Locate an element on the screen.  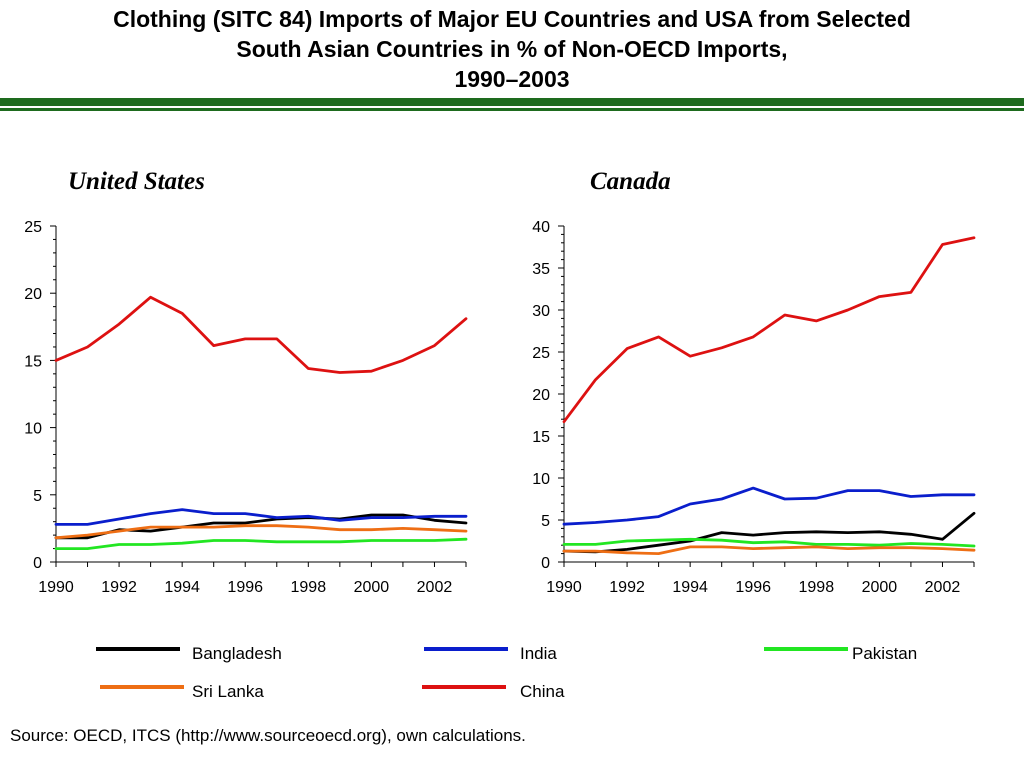
x-tick-label-canada: 1990 is located at coordinates (564, 587).